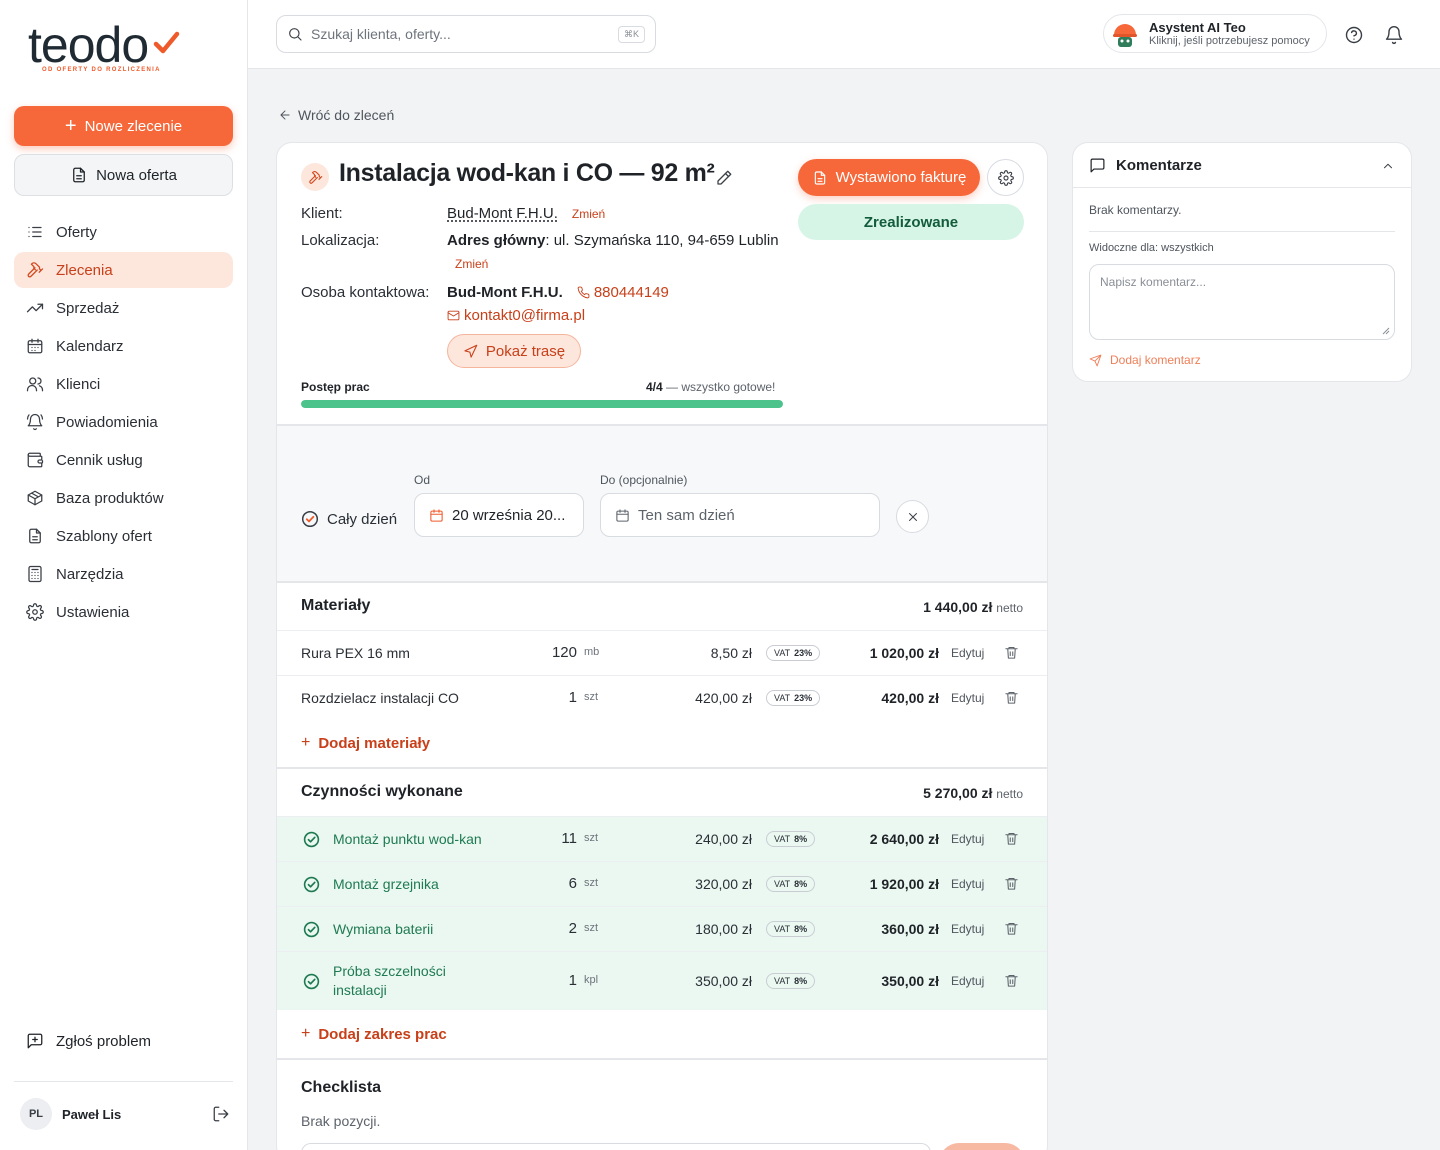  I want to click on progress-count: 4/4, so click(654, 387).